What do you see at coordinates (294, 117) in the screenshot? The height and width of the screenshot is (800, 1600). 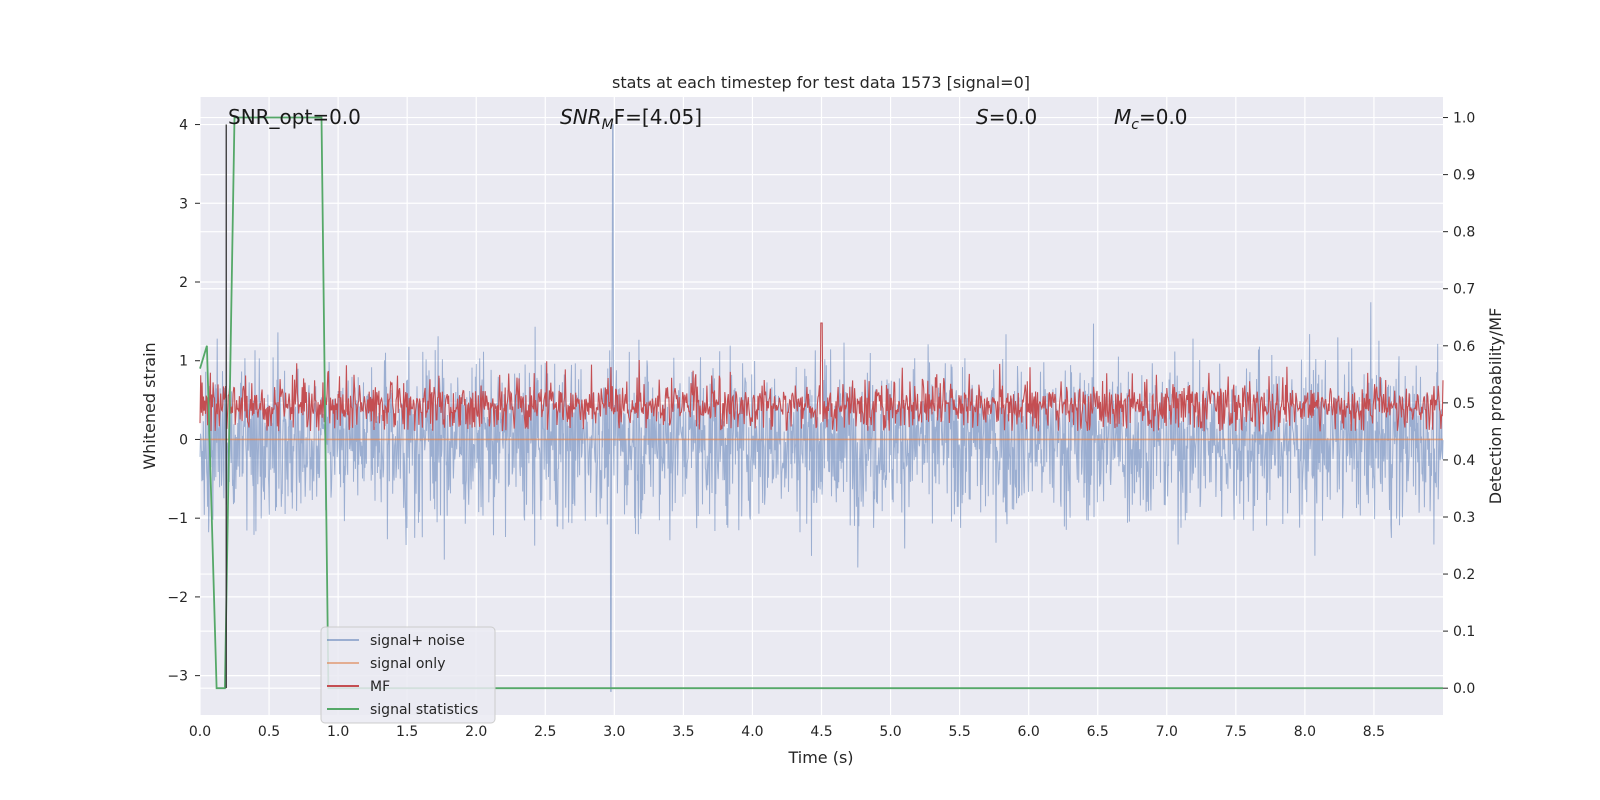 I see `annotation-snr-opt: SNR_opt=0.0` at bounding box center [294, 117].